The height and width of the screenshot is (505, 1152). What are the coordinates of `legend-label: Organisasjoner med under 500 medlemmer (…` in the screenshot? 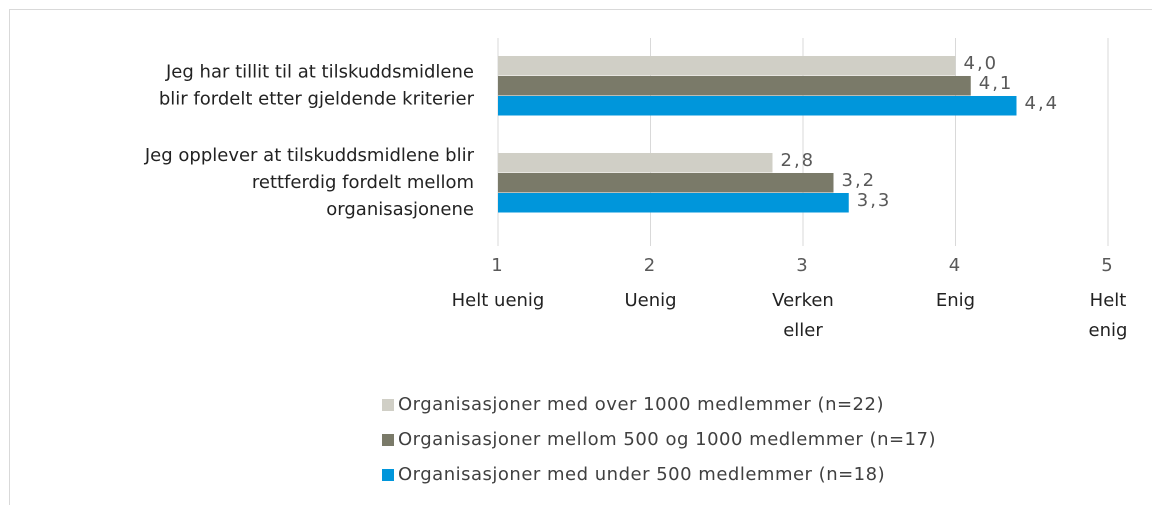 It's located at (641, 474).